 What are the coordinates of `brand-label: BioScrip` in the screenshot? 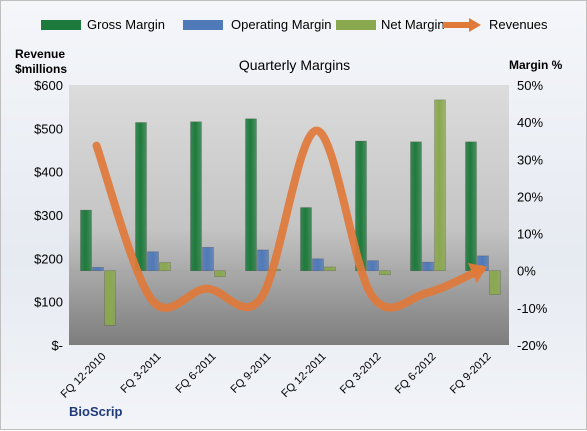 It's located at (96, 411).